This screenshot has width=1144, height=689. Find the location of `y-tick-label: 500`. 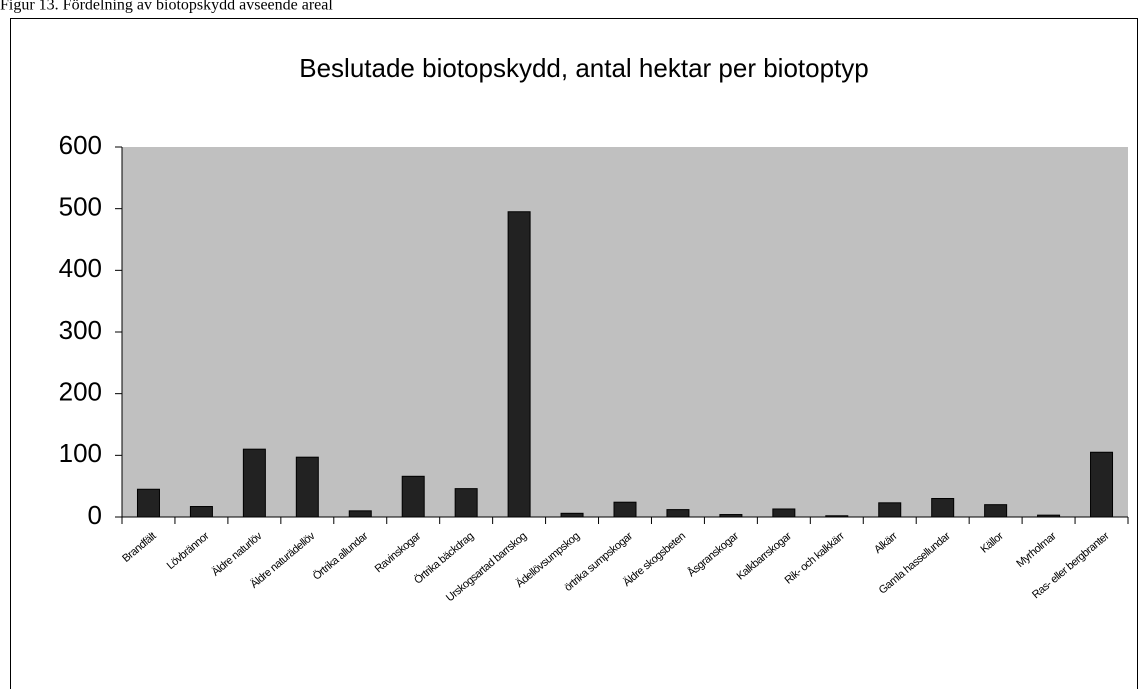

y-tick-label: 500 is located at coordinates (80, 207).